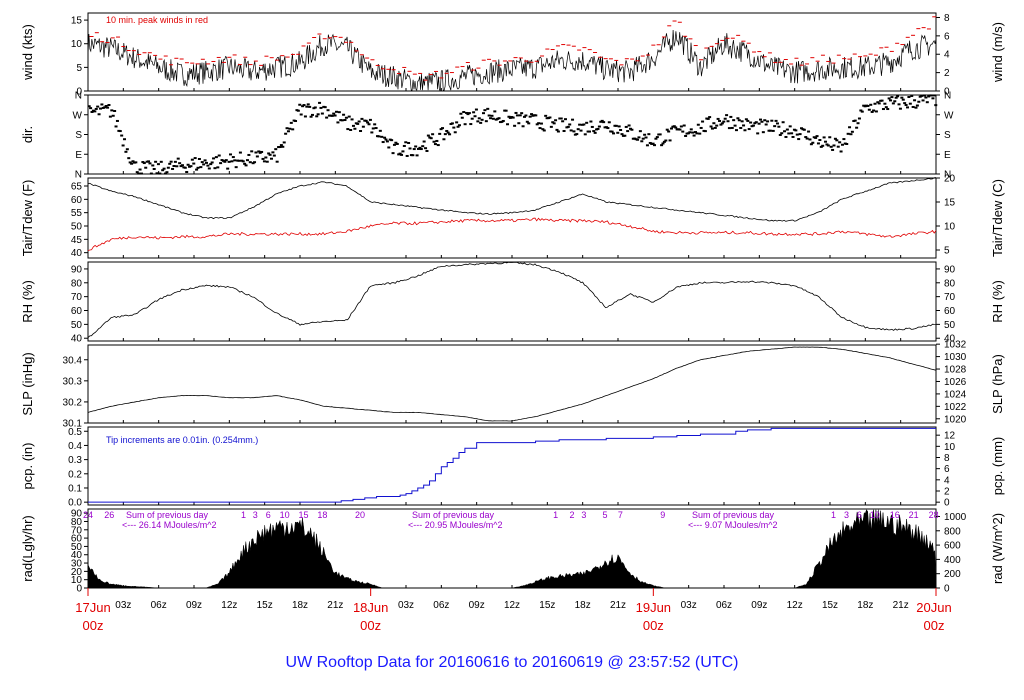  I want to click on left-tick-label: 20, so click(77, 572).